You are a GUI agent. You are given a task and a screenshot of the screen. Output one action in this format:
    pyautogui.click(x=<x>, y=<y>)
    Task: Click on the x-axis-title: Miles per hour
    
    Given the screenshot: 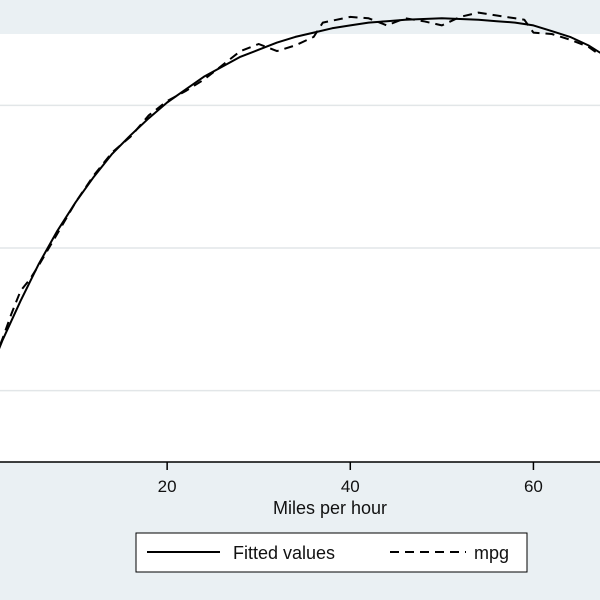 What is the action you would take?
    pyautogui.click(x=330, y=508)
    